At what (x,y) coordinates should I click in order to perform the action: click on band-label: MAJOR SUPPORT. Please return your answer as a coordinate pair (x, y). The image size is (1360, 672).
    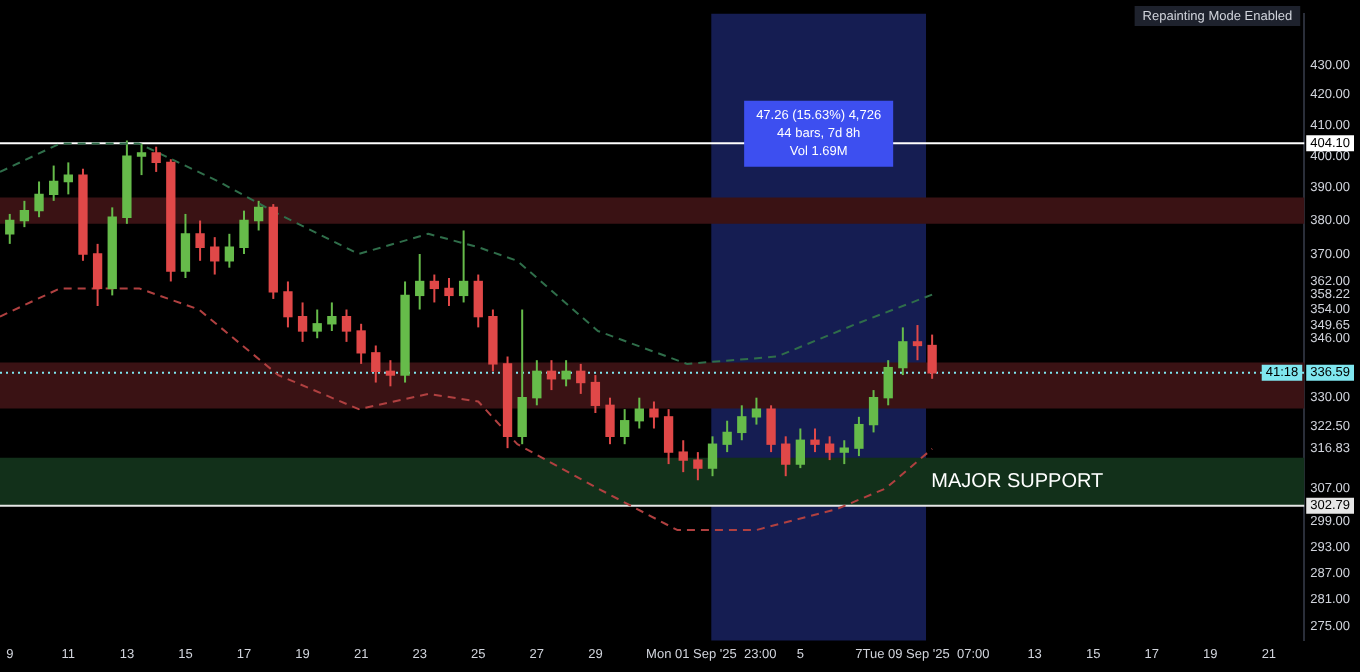
    Looking at the image, I should click on (1017, 482).